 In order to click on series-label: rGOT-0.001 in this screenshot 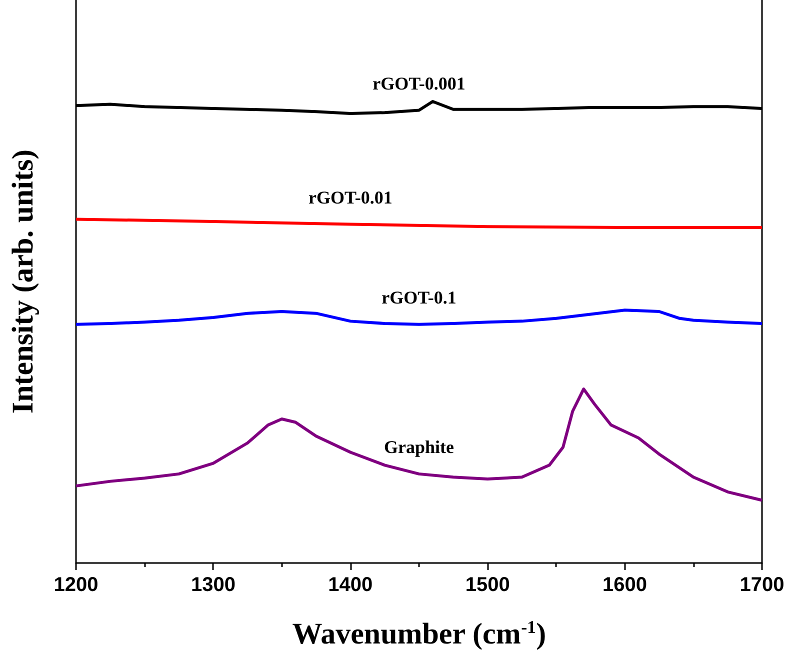, I will do `click(419, 83)`.